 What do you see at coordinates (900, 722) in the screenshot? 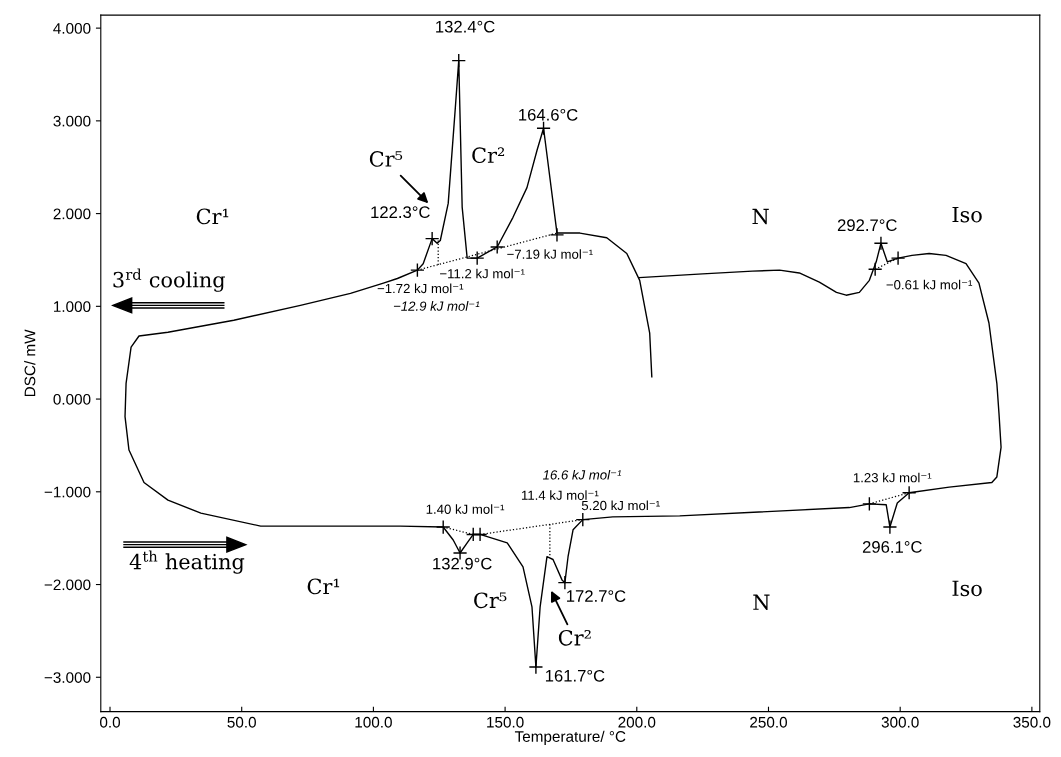
I see `x-tick-label: 300.0` at bounding box center [900, 722].